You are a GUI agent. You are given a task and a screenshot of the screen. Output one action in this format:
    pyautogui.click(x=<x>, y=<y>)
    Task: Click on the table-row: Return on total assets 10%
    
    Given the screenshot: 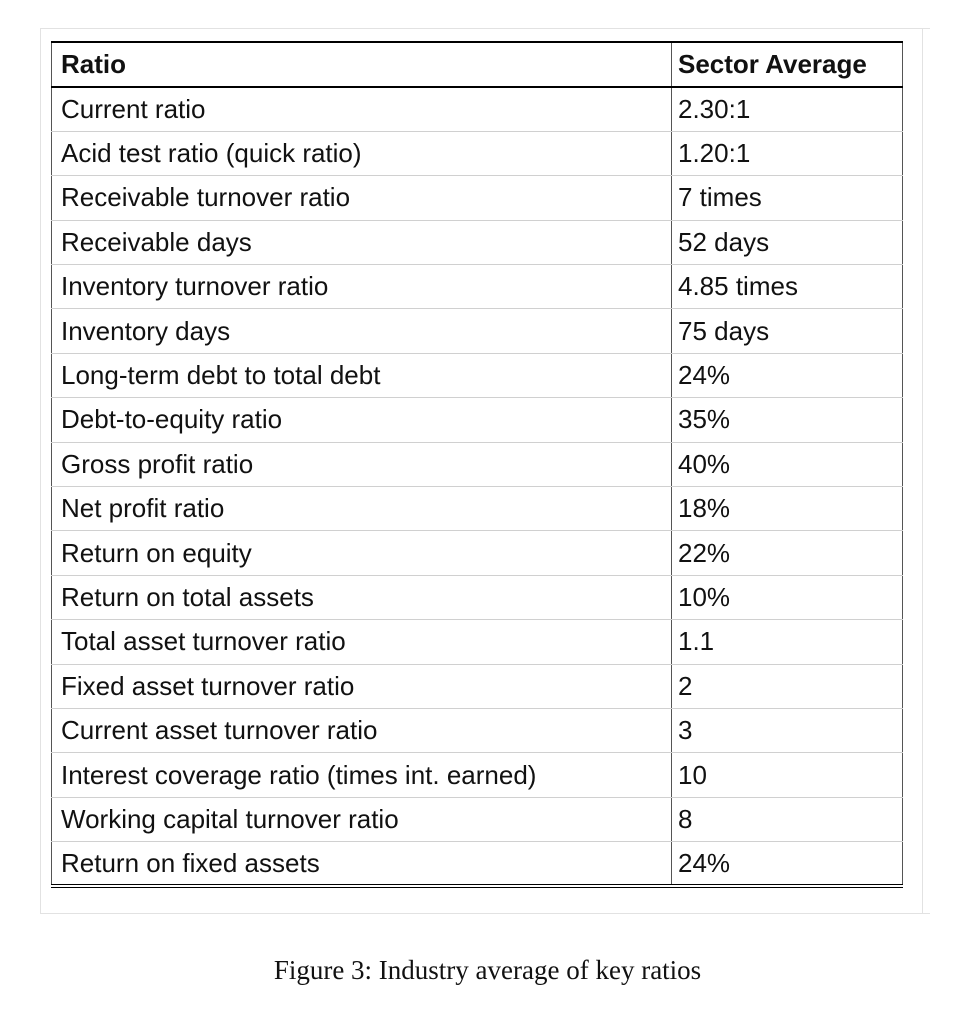 What is the action you would take?
    pyautogui.click(x=477, y=598)
    